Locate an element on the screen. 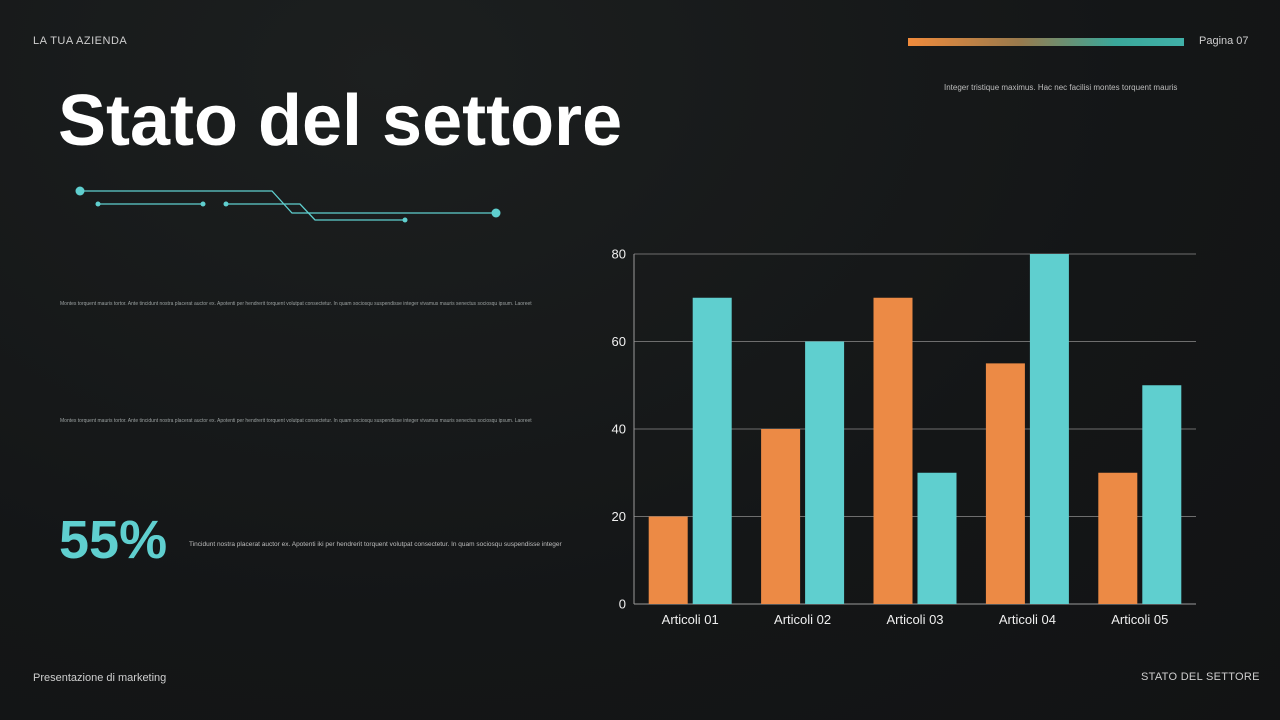  y-tick-label: 60 is located at coordinates (619, 341).